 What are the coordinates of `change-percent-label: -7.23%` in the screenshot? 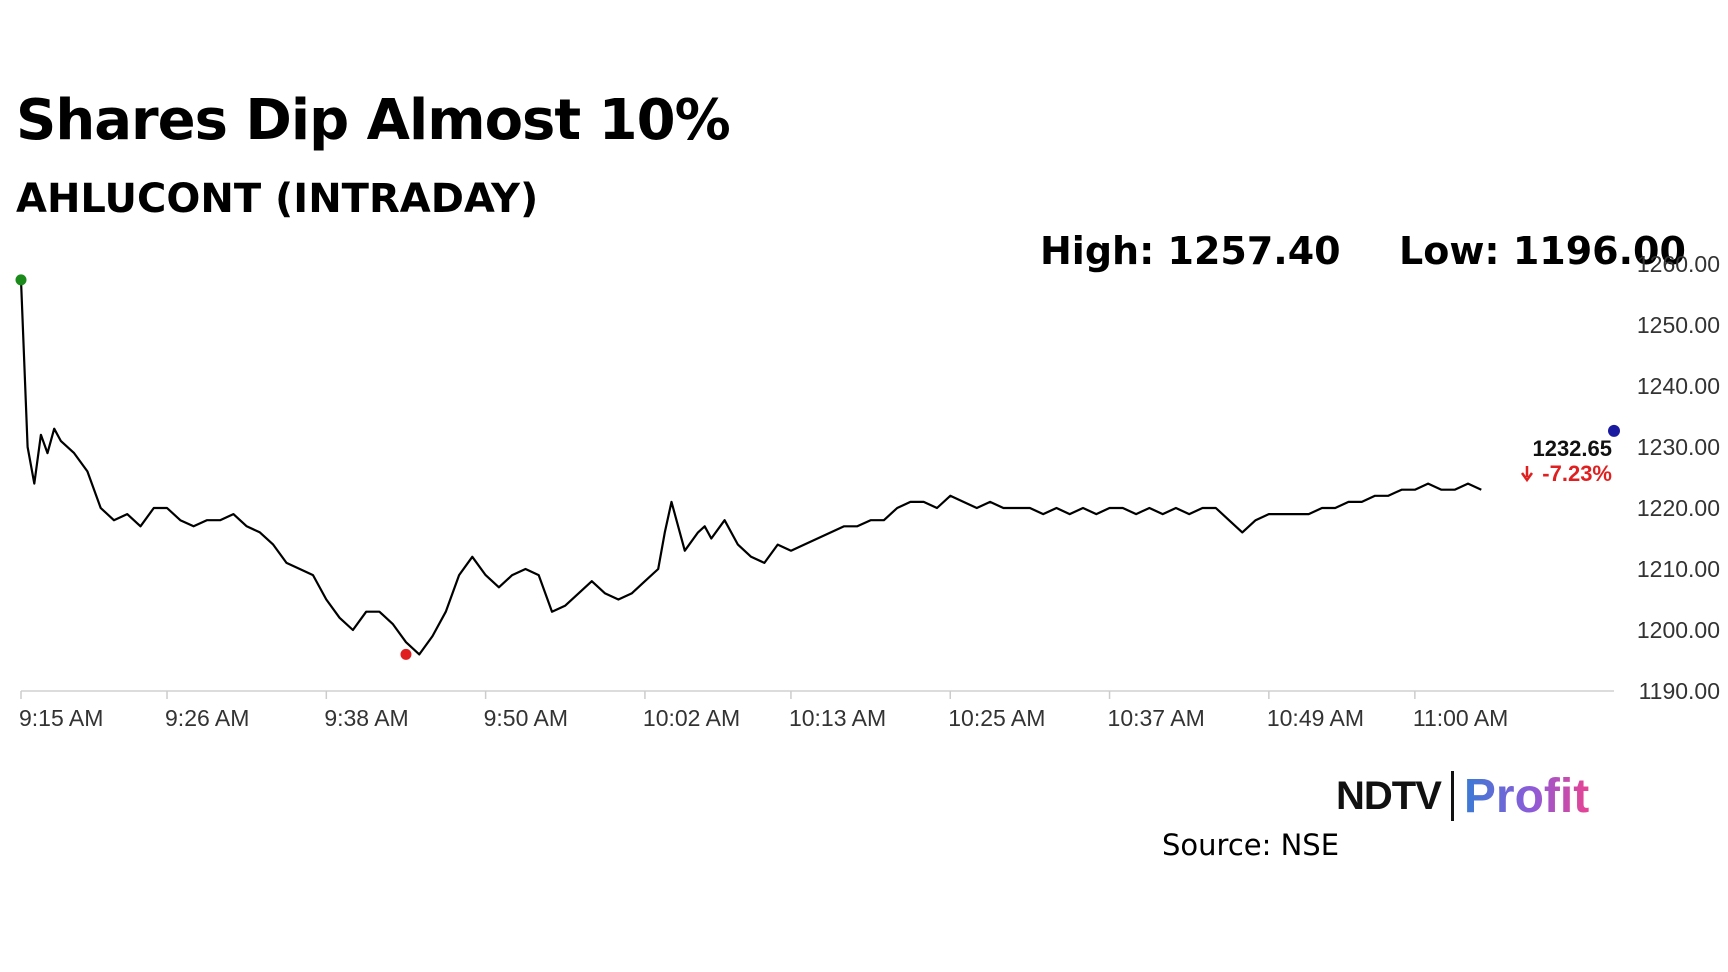 It's located at (1577, 473).